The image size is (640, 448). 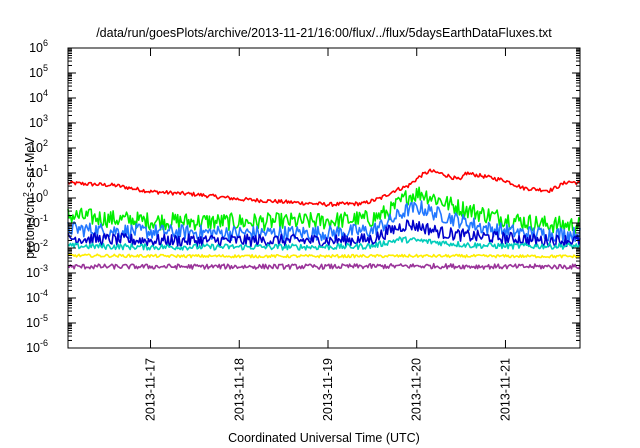 What do you see at coordinates (45, 118) in the screenshot?
I see `y-tick-exponent: 3` at bounding box center [45, 118].